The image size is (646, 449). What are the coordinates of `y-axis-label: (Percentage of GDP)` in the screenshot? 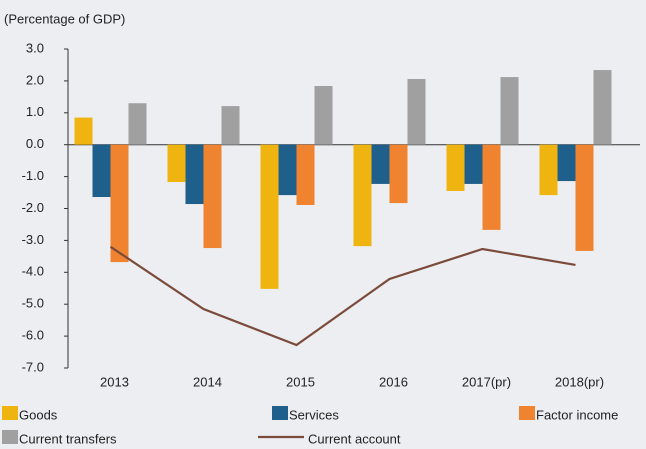 It's located at (64, 18).